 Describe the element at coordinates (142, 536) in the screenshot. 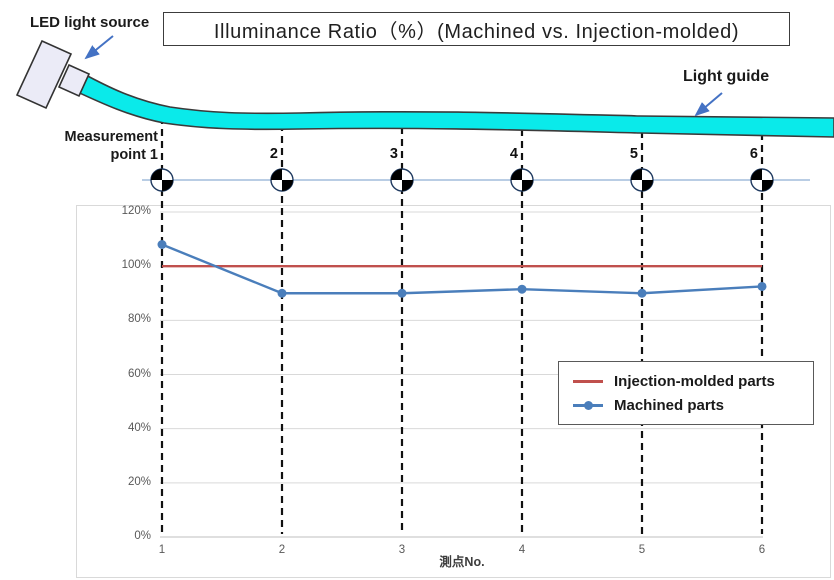

I see `y-tick-label: 0%` at that location.